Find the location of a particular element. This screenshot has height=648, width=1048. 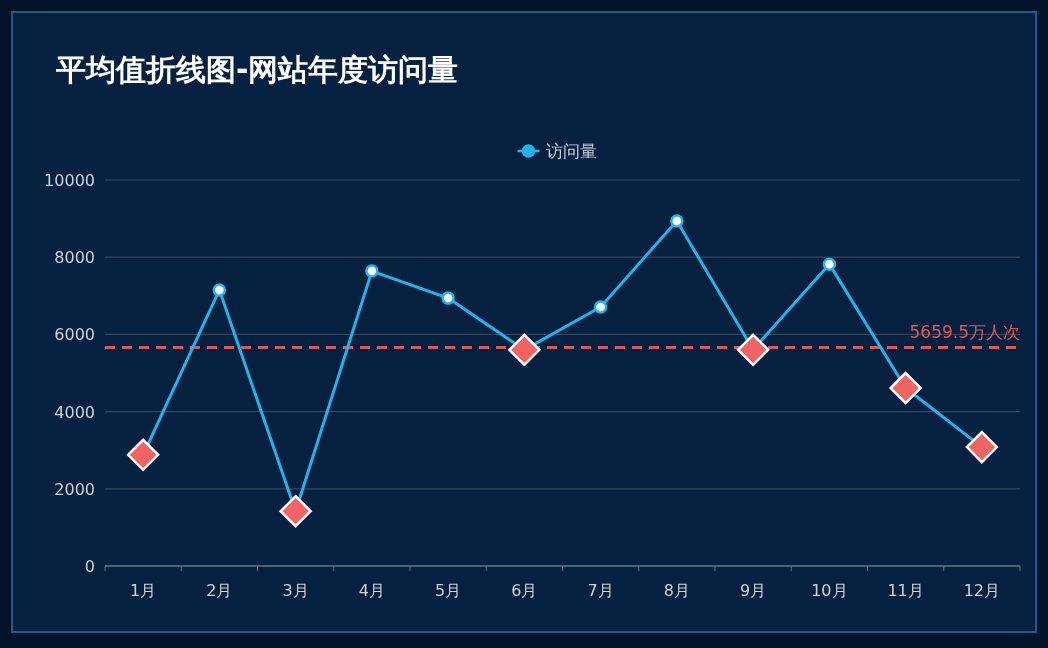

y-tick-label: 6000 is located at coordinates (74, 335).